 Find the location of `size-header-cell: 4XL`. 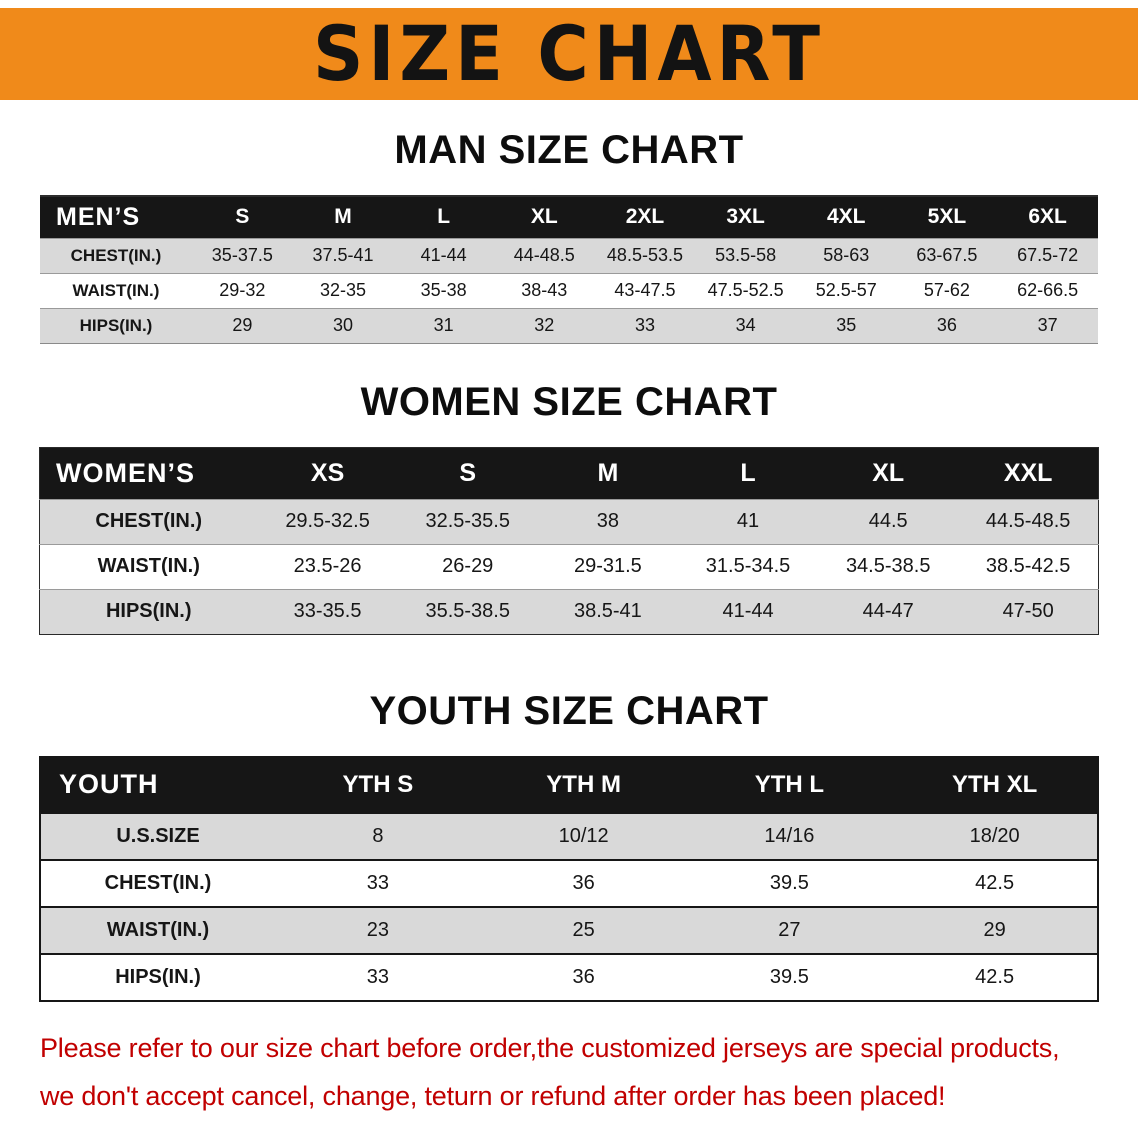

size-header-cell: 4XL is located at coordinates (846, 217).